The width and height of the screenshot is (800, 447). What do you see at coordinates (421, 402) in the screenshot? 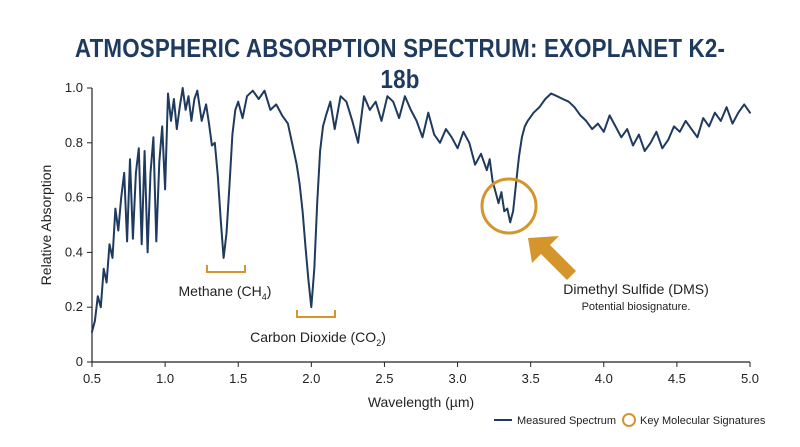
I see `x-axis-label: Wavelength (µm)` at bounding box center [421, 402].